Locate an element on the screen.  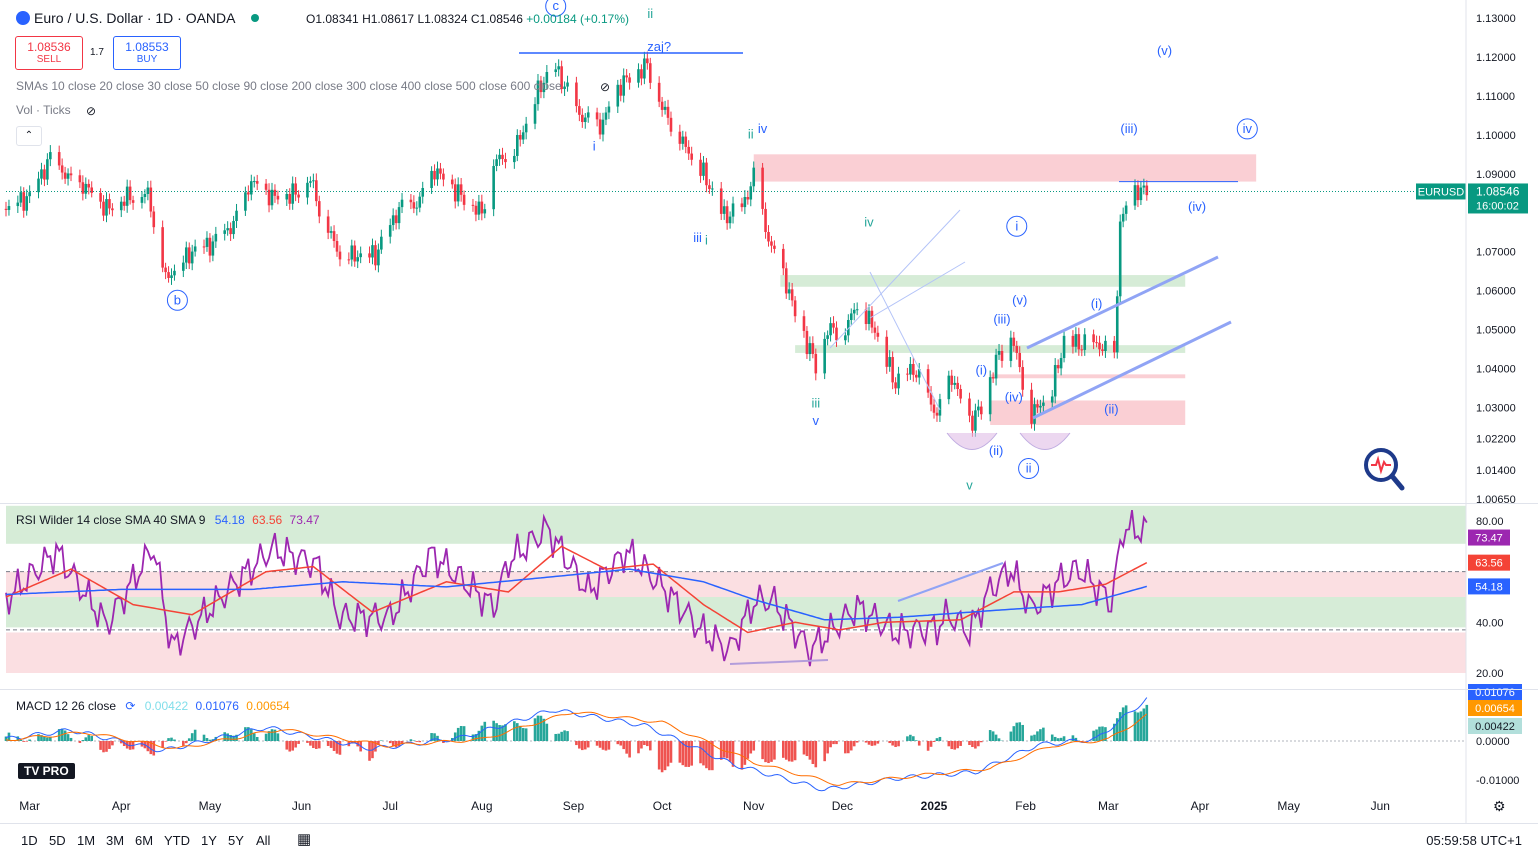
countdown-label: 16:00:02 is located at coordinates (1497, 206).